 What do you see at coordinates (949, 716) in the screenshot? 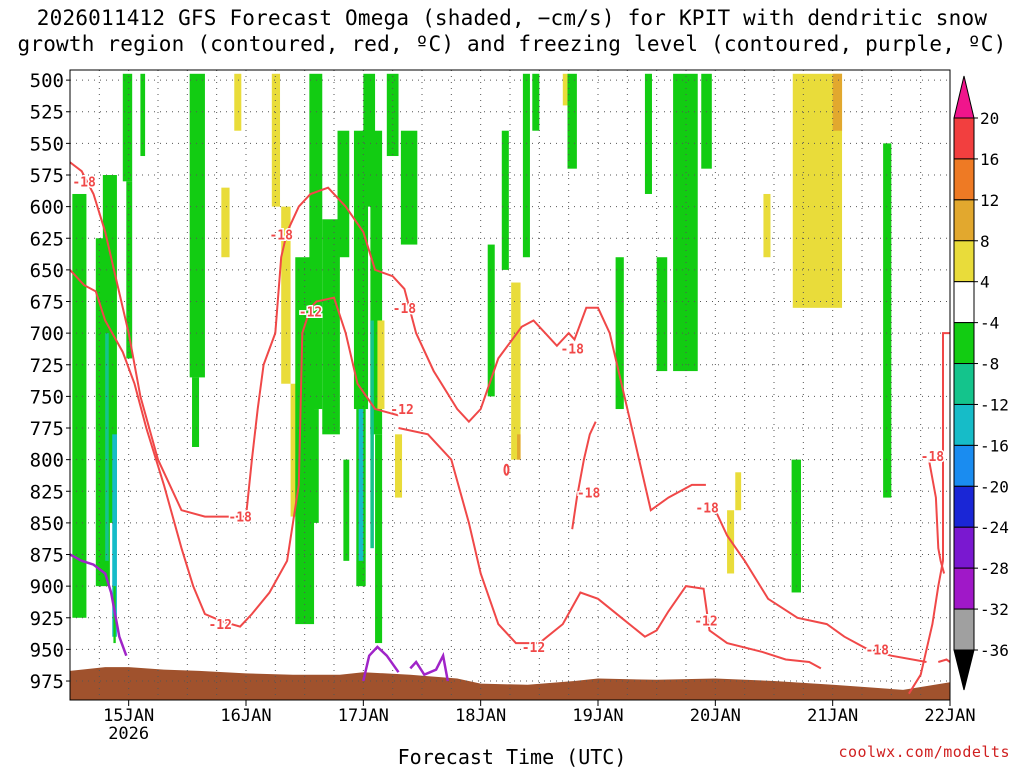
I see `x-tick-label: 22JAN` at bounding box center [949, 716].